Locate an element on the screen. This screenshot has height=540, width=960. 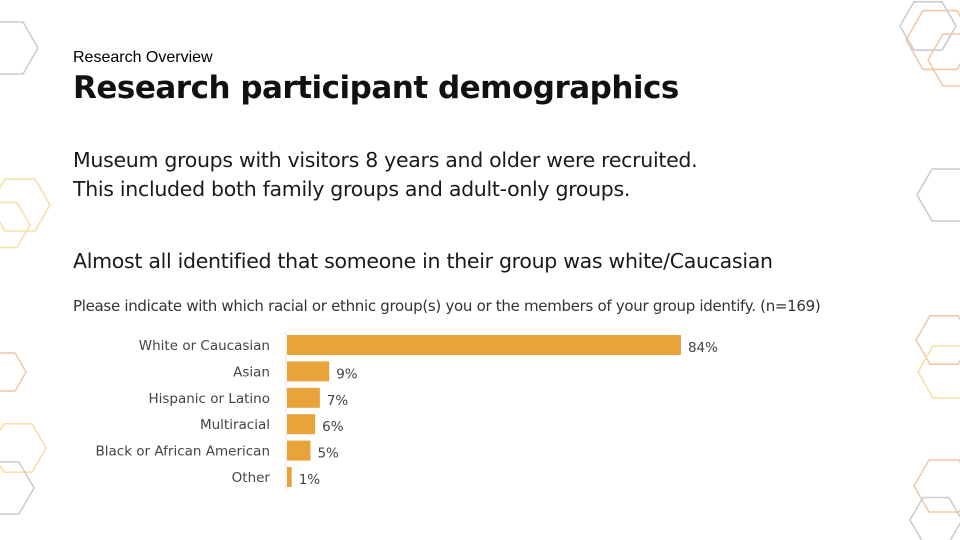
value-label: 9% is located at coordinates (347, 374).